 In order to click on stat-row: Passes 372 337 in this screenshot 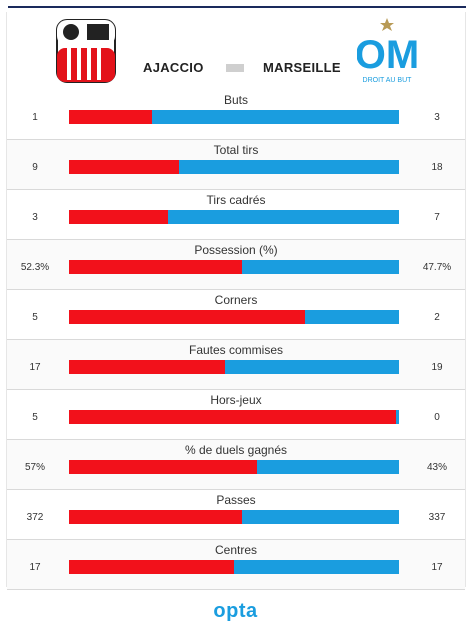, I will do `click(236, 515)`.